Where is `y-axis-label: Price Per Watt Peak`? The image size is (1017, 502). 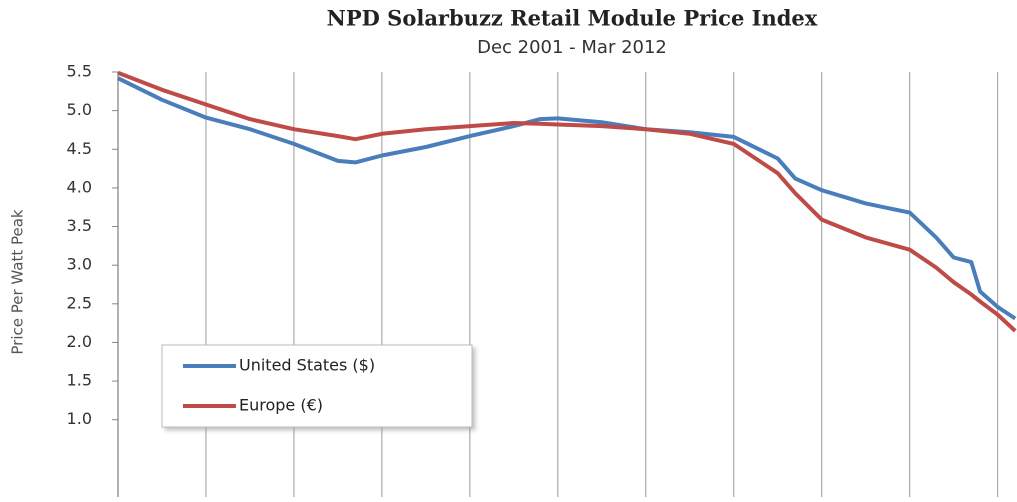
y-axis-label: Price Per Watt Peak is located at coordinates (18, 282).